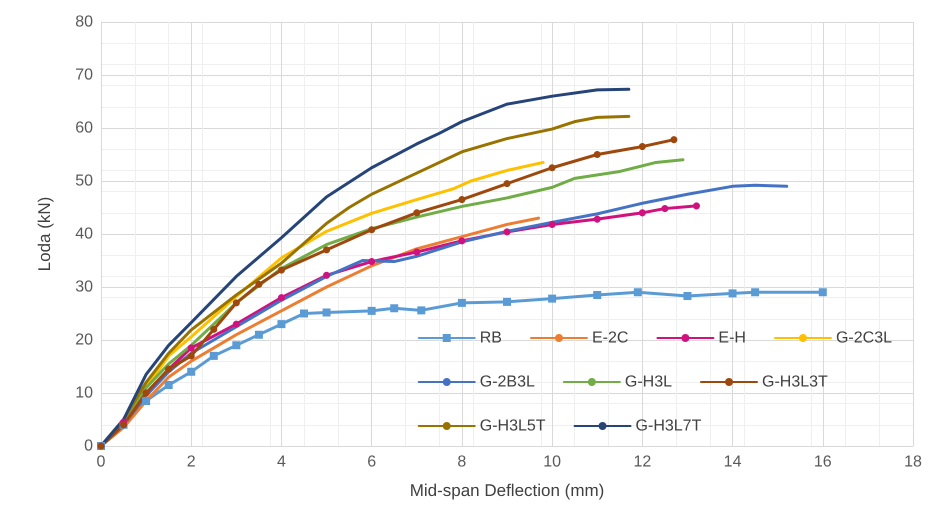 The height and width of the screenshot is (521, 937). I want to click on x-tick-label: 14, so click(733, 462).